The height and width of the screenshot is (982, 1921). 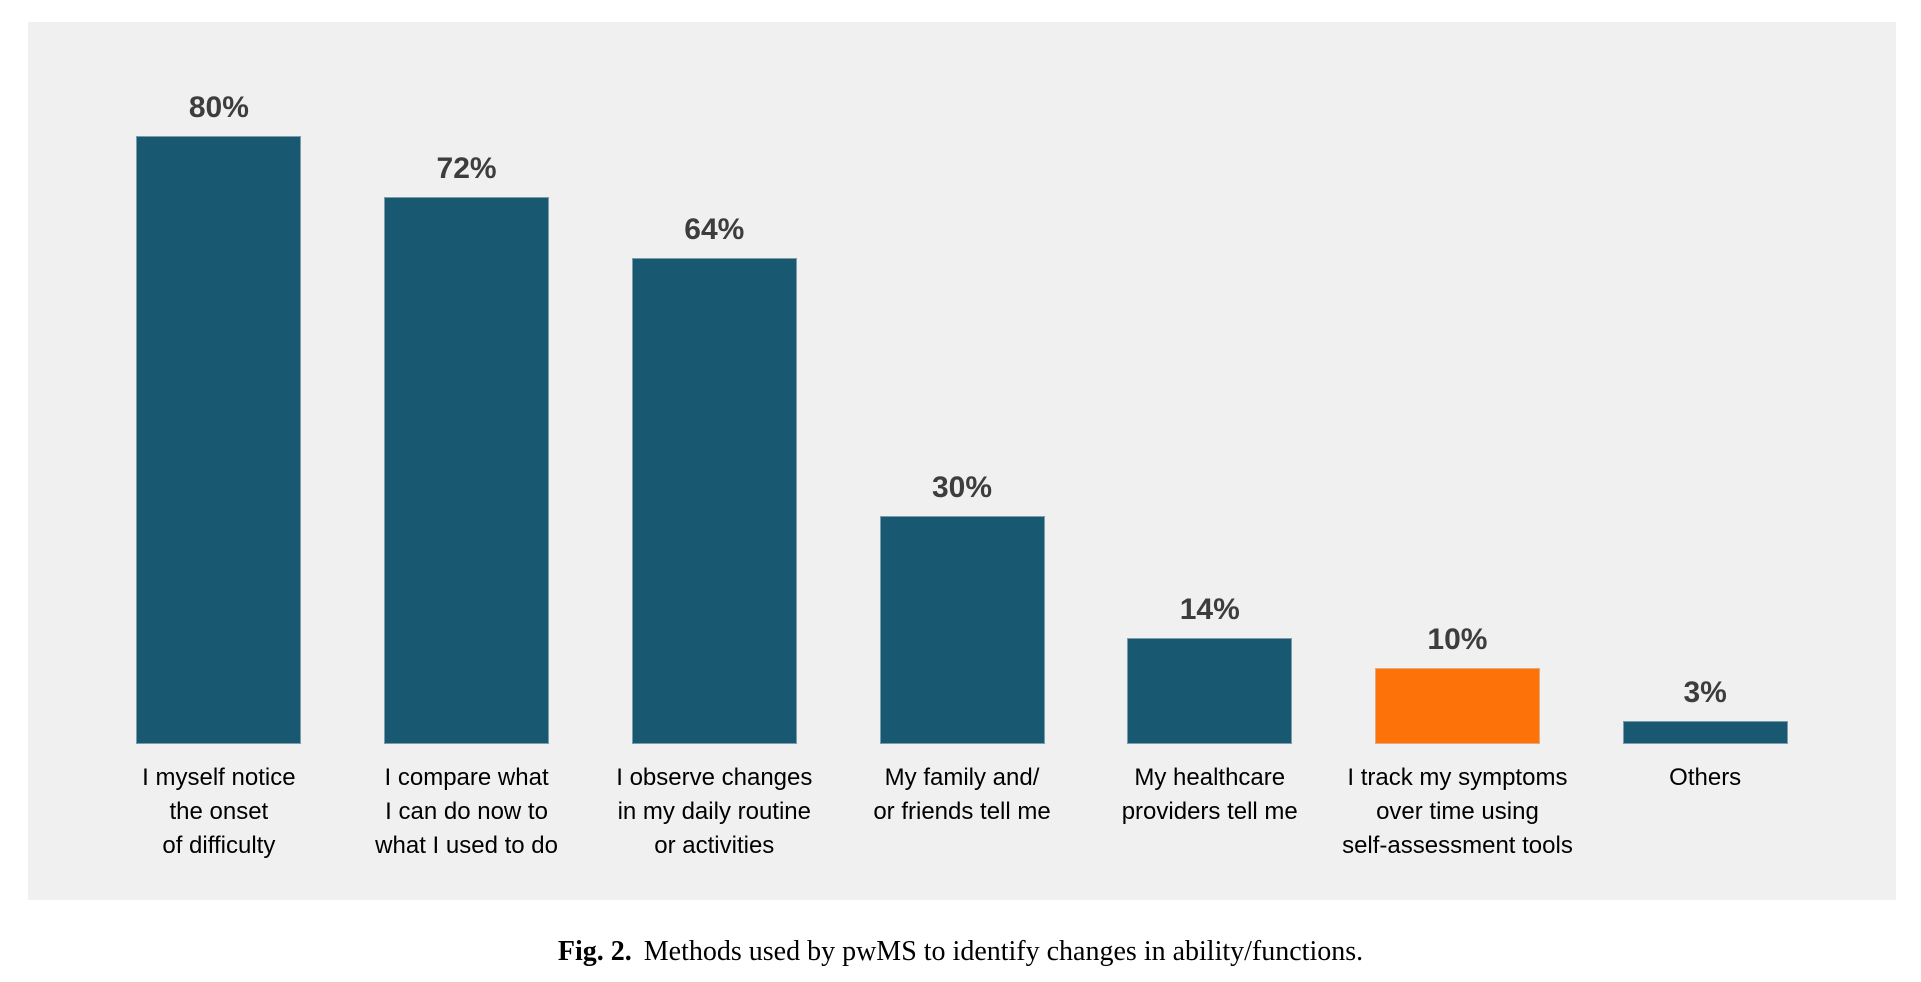 I want to click on bar-area: 64%, so click(x=714, y=383).